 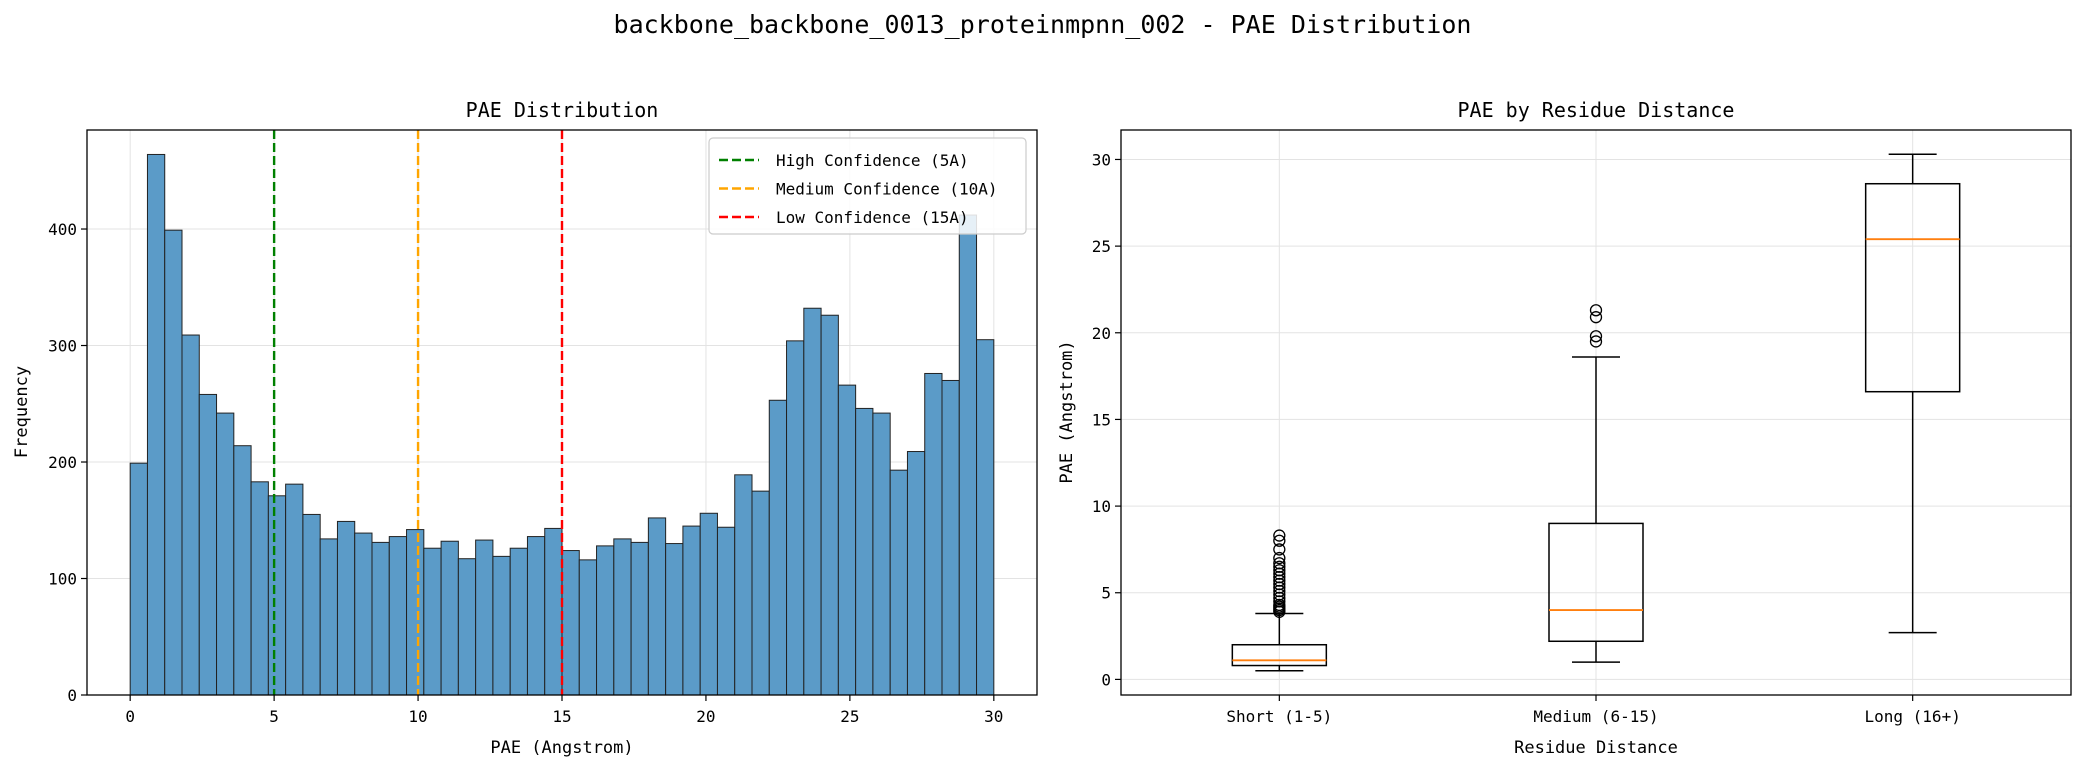 I want to click on histogram-x-ticks: 0 5 10 15 20 25 30, so click(x=564, y=710).